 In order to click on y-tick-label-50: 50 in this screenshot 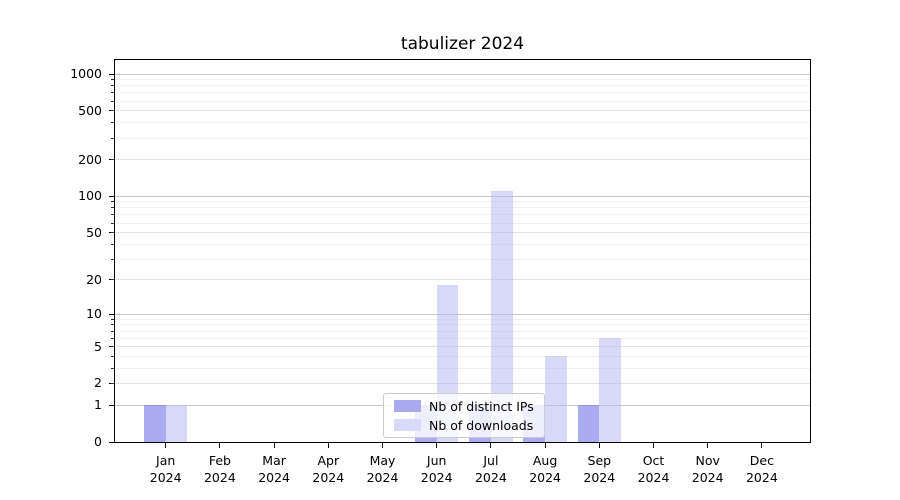, I will do `click(94, 232)`.